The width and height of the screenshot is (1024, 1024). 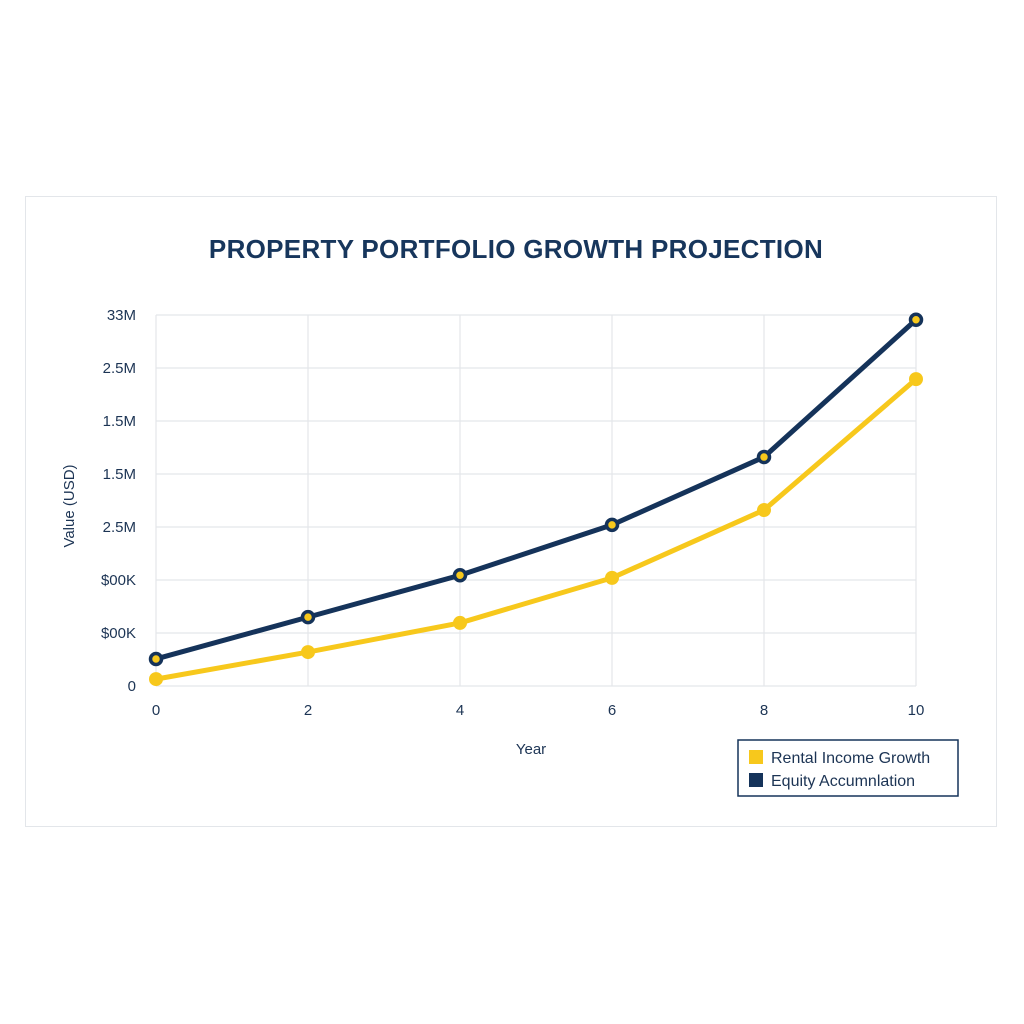 What do you see at coordinates (531, 749) in the screenshot?
I see `x-axis-label: Year` at bounding box center [531, 749].